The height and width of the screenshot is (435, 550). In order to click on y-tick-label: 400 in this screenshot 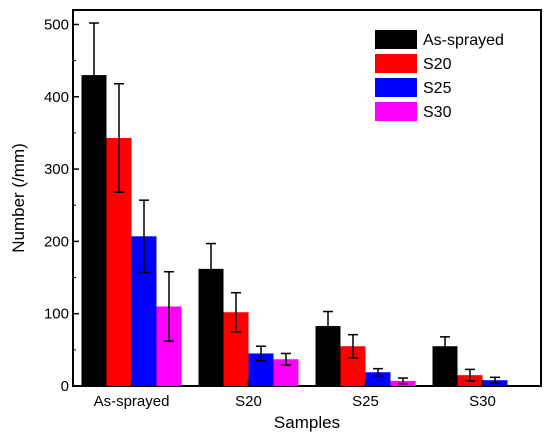, I will do `click(56, 97)`.